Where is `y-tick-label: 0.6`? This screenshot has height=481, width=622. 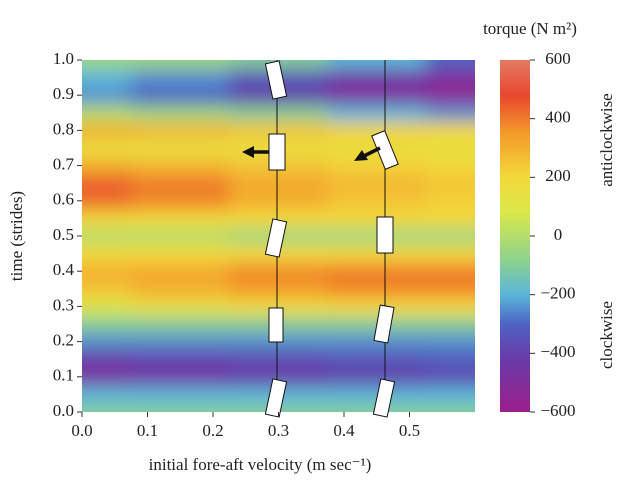 y-tick-label: 0.6 is located at coordinates (63, 199).